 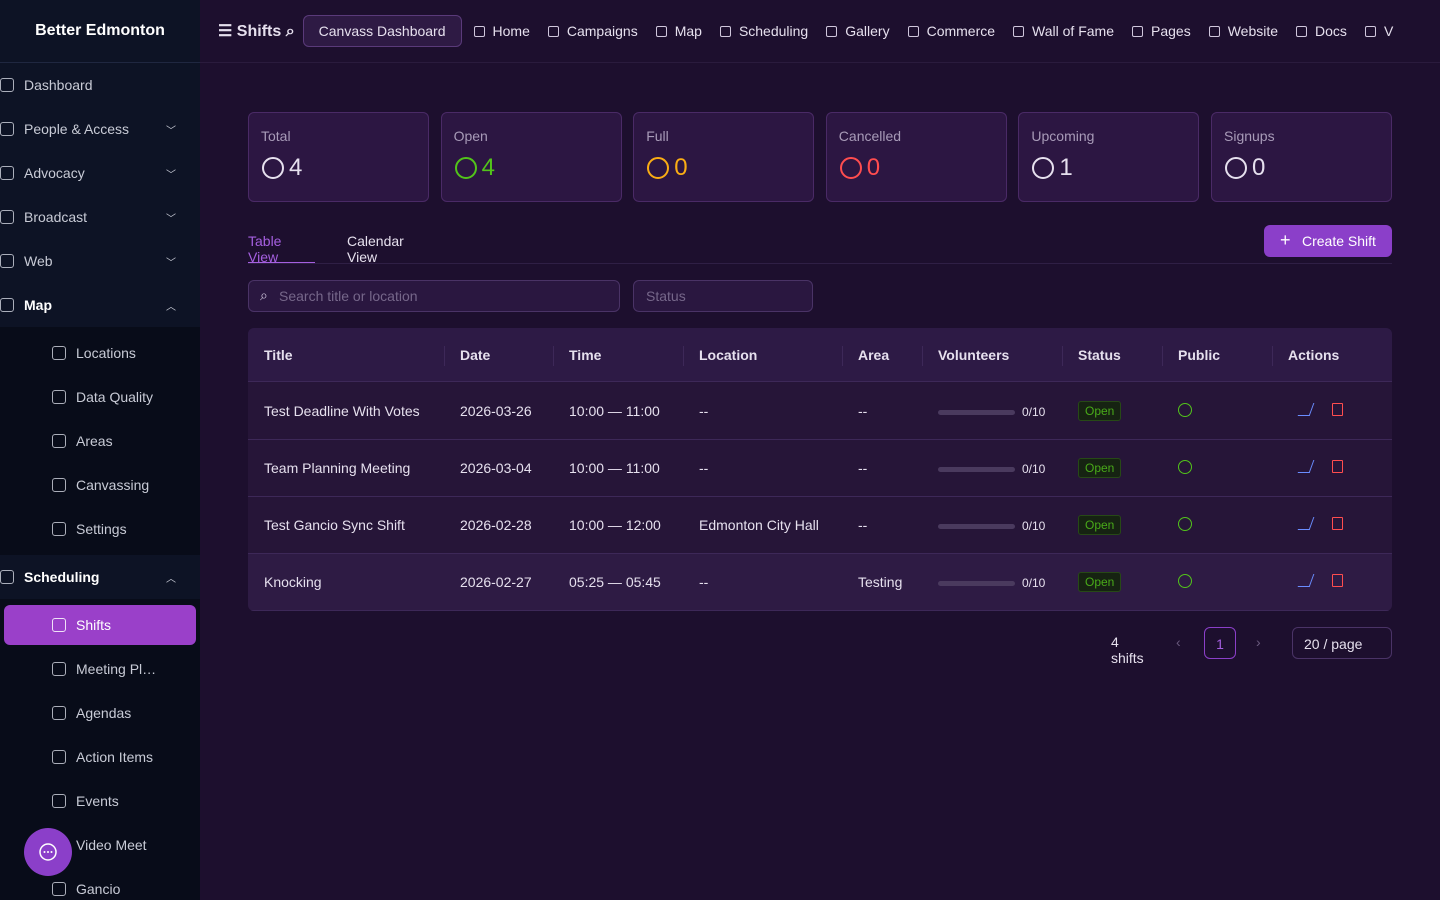 I want to click on column-header: Area, so click(x=874, y=355).